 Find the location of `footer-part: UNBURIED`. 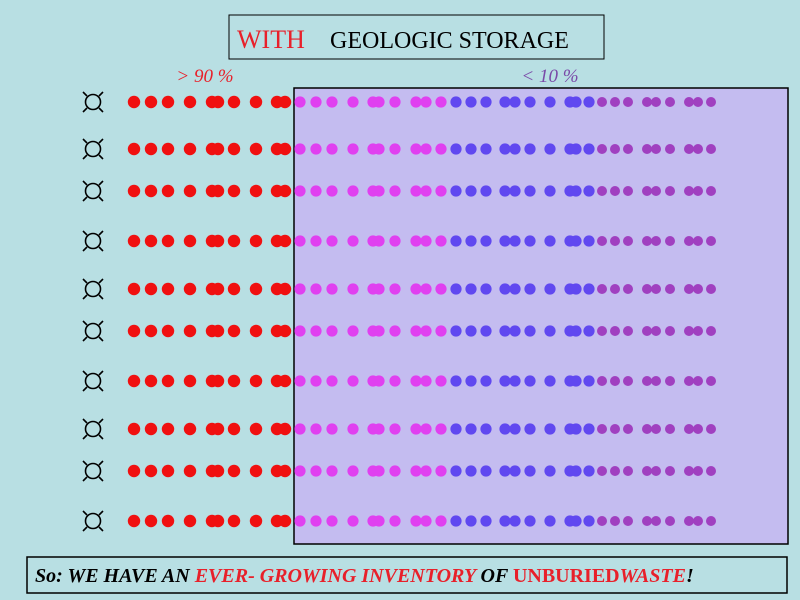

footer-part: UNBURIED is located at coordinates (566, 576).